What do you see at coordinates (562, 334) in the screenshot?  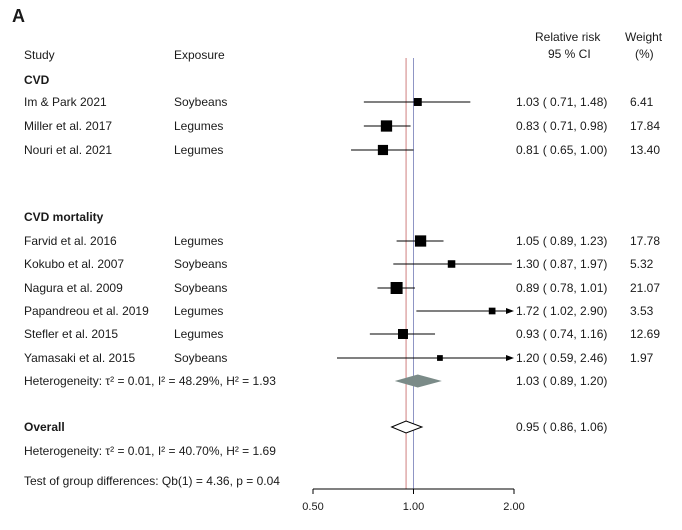 I see `effect-label: 0.93 ( 0.74, 1.16)` at bounding box center [562, 334].